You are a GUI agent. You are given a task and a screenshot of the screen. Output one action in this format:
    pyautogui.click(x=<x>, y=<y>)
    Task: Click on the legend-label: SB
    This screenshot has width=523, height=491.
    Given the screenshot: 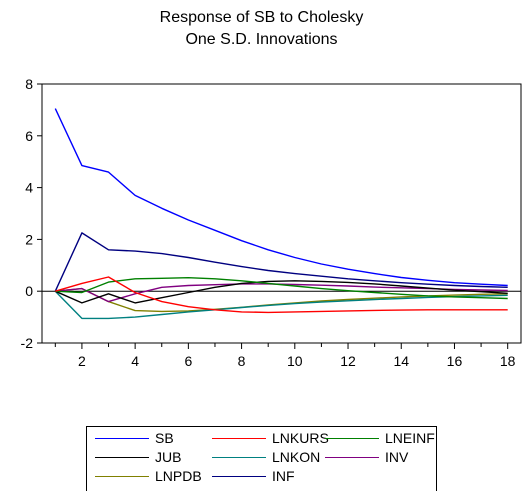 What is the action you would take?
    pyautogui.click(x=164, y=438)
    